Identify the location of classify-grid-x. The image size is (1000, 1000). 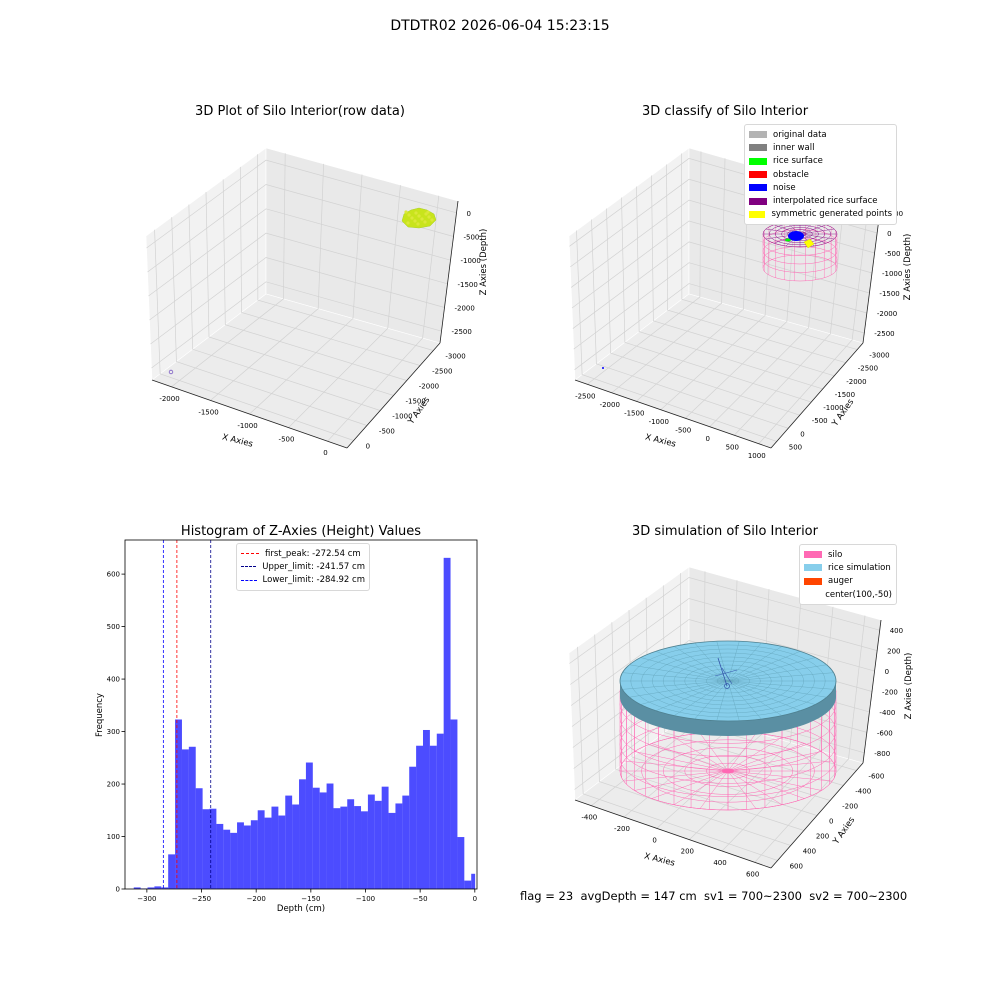
(789, 314).